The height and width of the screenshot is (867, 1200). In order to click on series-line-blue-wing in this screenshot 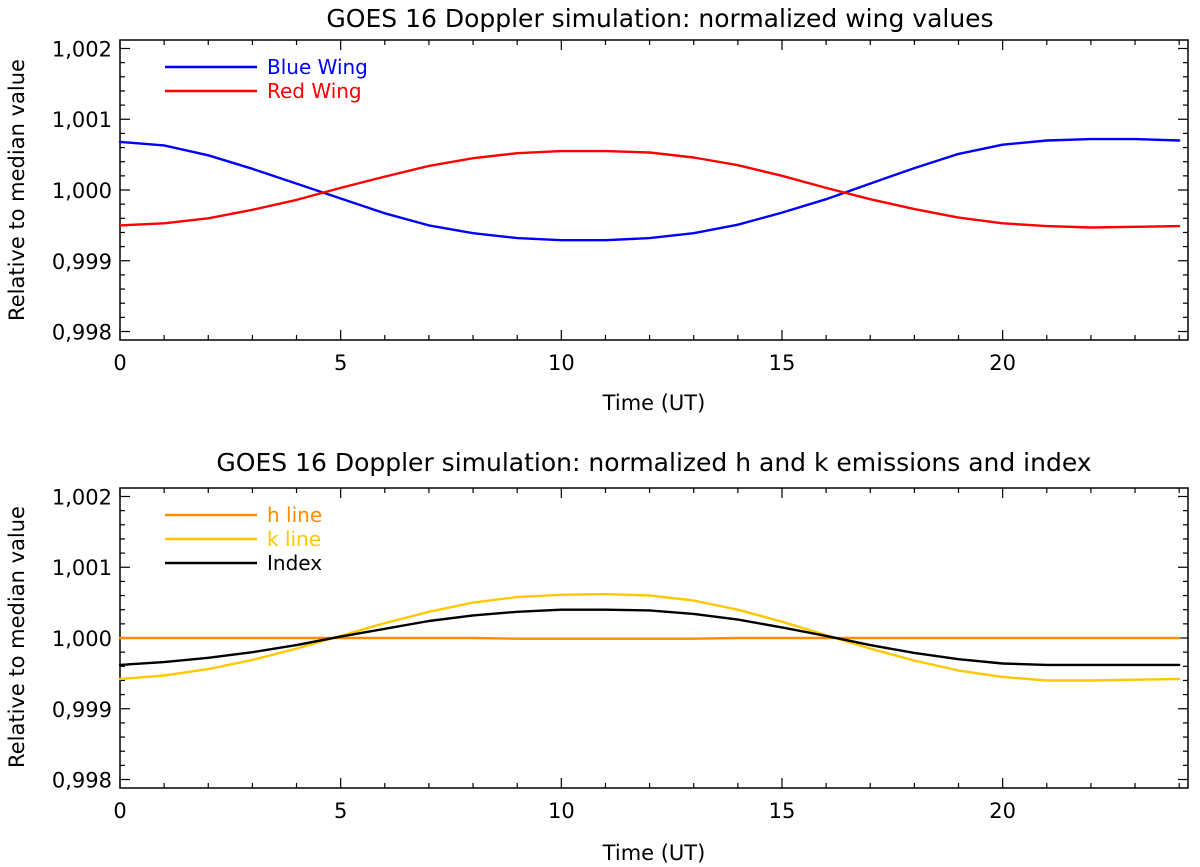, I will do `click(649, 189)`.